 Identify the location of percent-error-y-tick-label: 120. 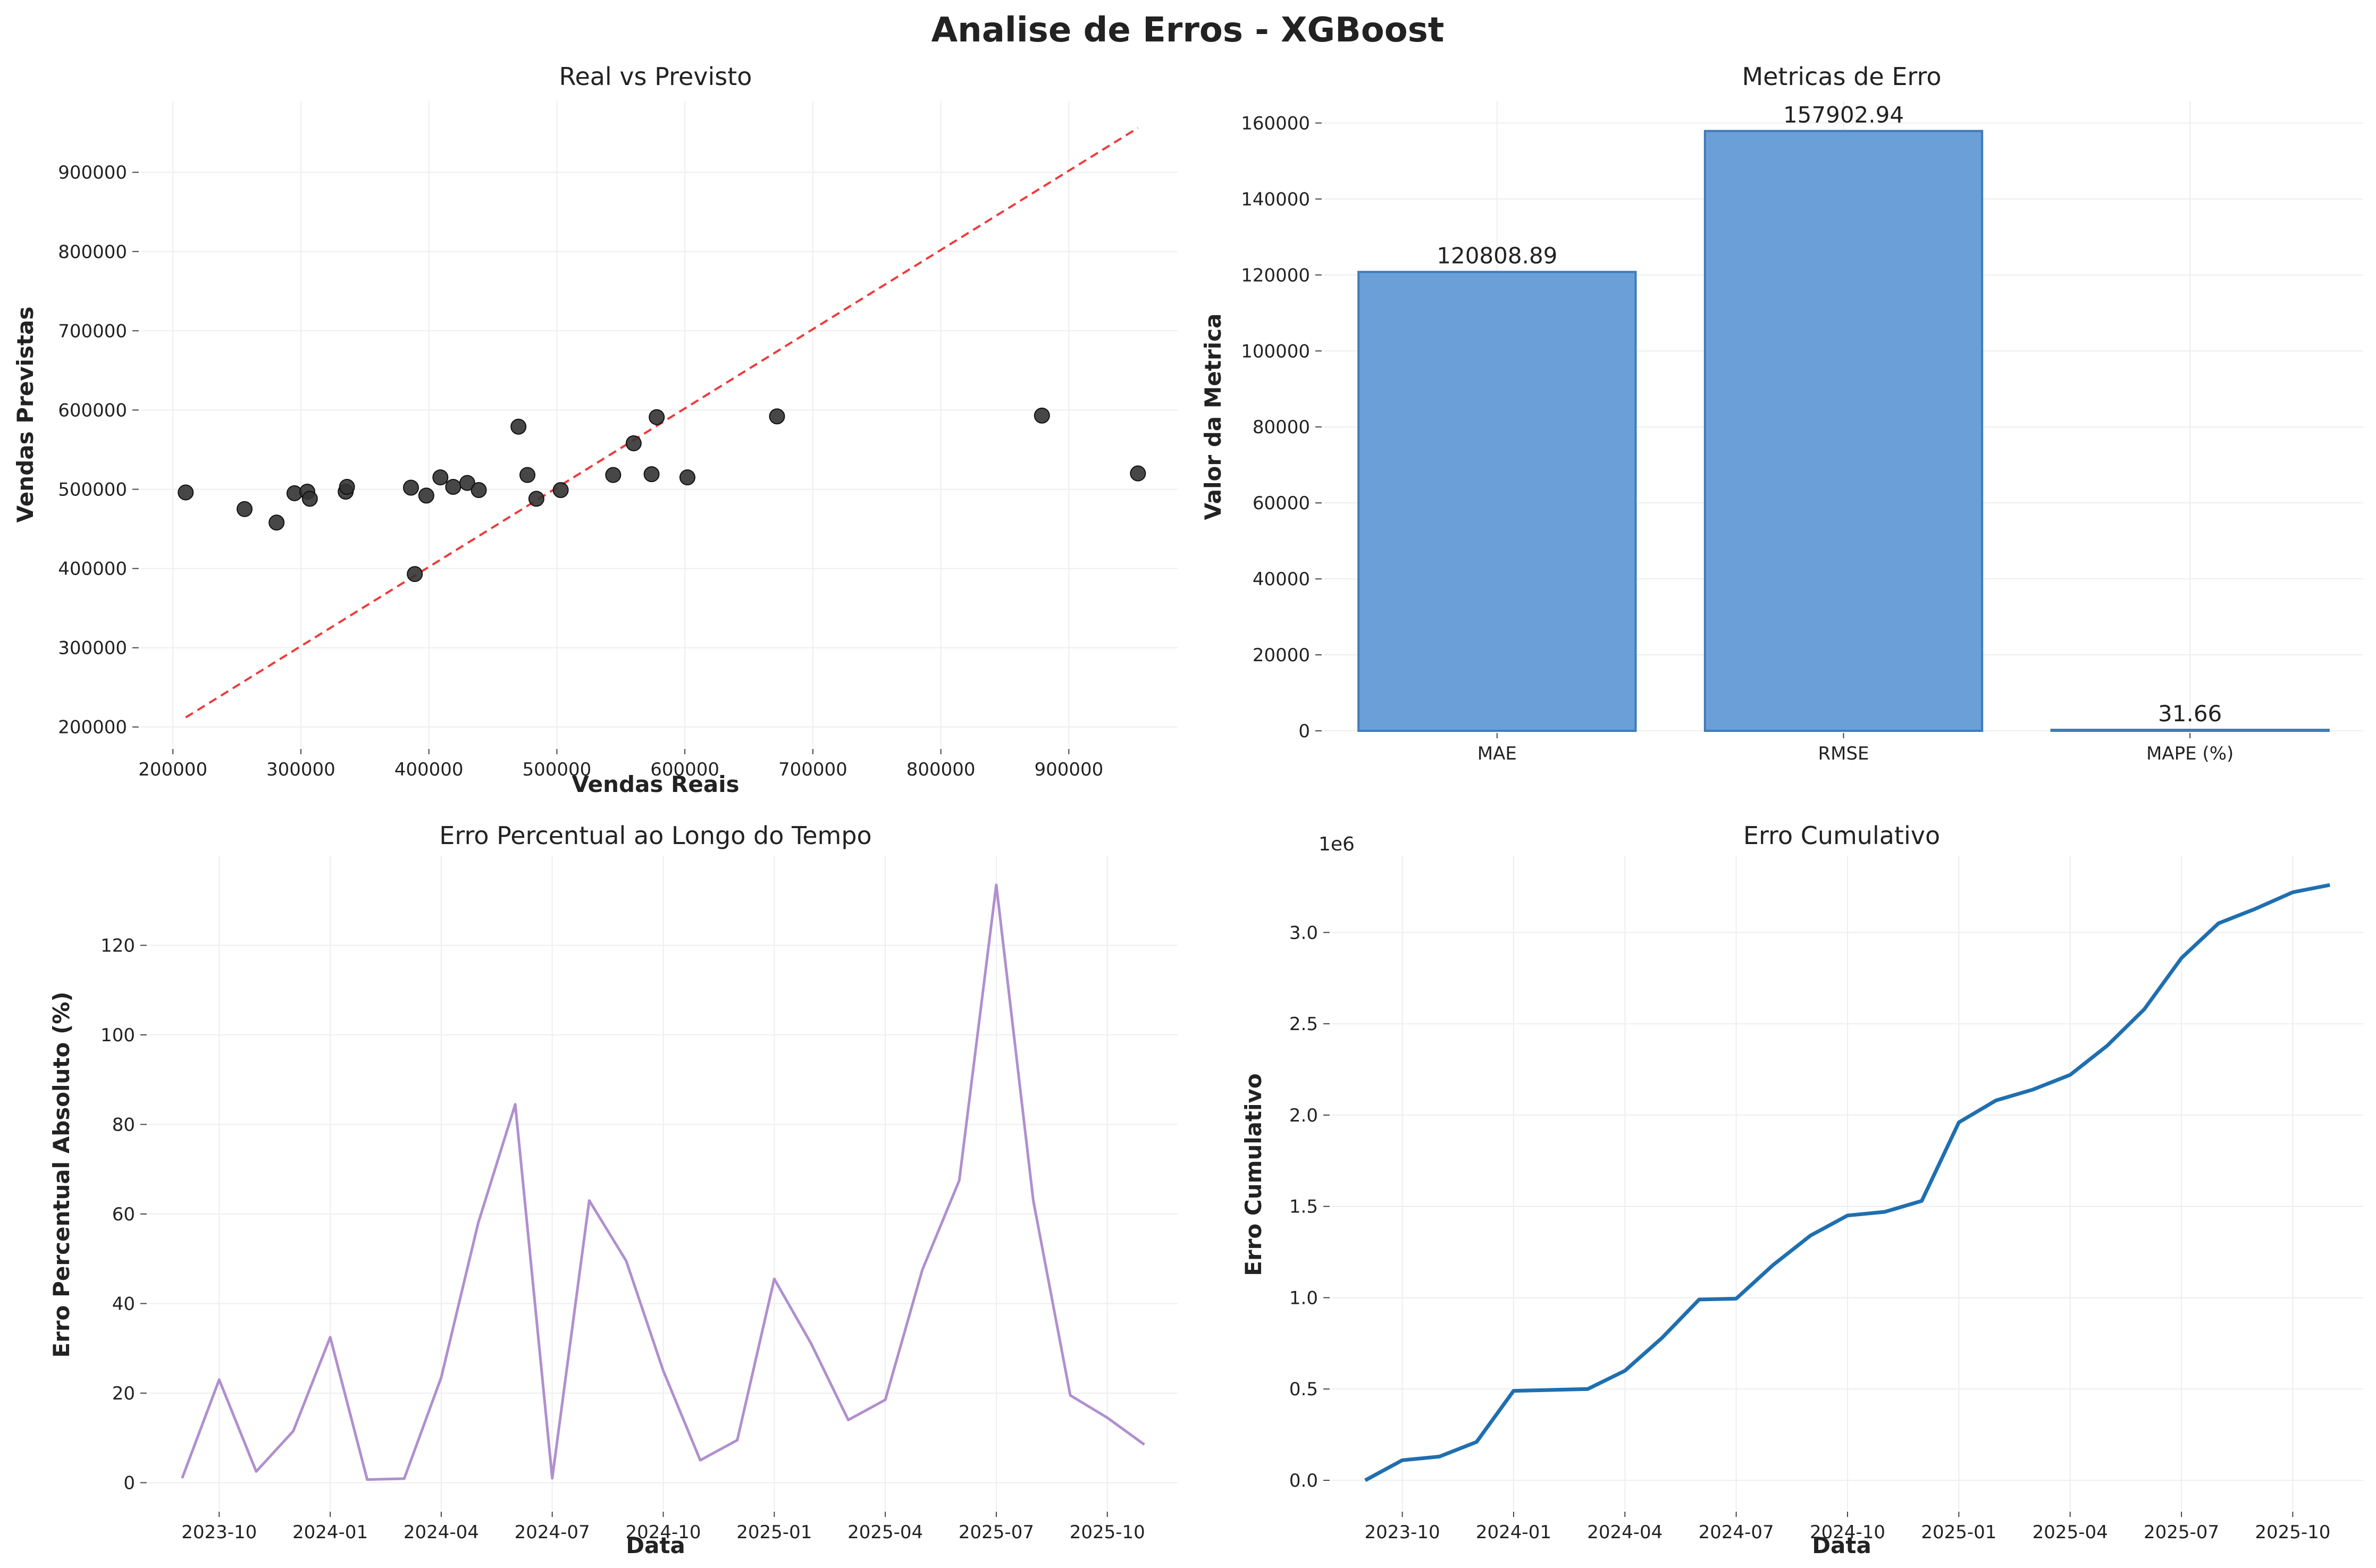
(118, 945).